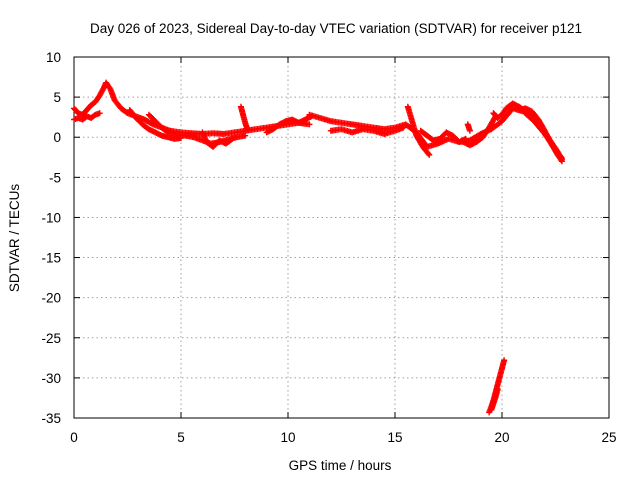 The image size is (640, 480). What do you see at coordinates (181, 437) in the screenshot?
I see `x-tick-label: 5` at bounding box center [181, 437].